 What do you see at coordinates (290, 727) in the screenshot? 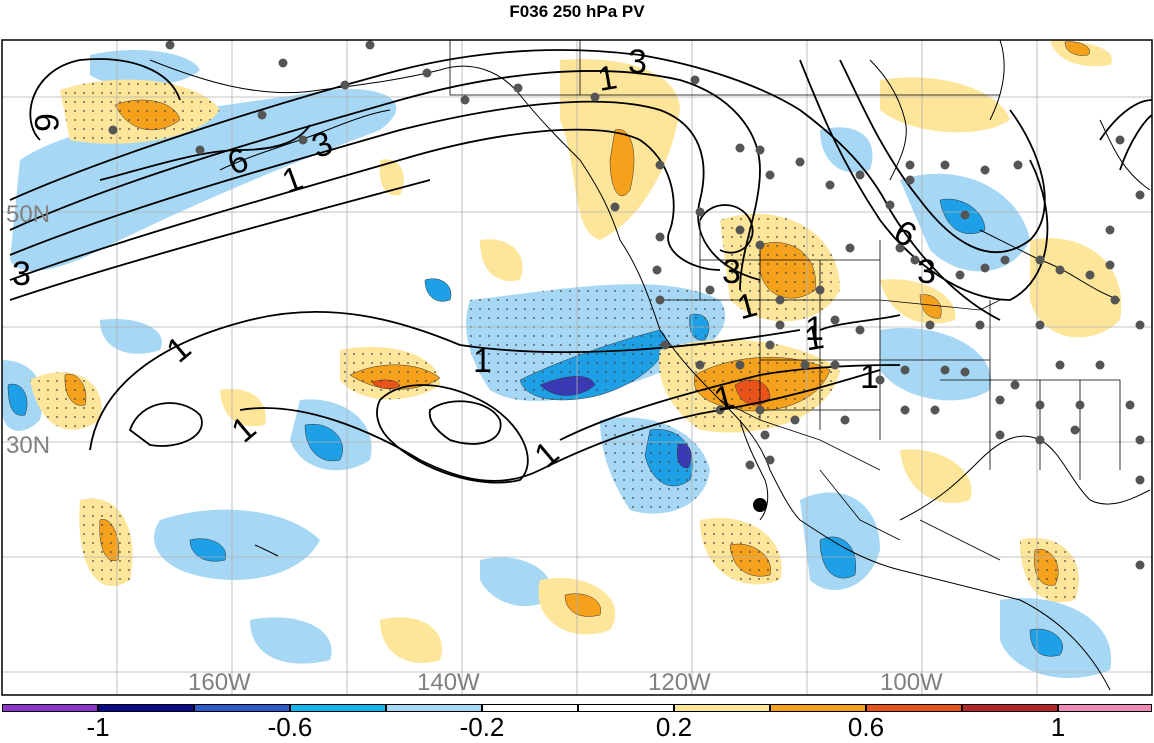
I see `colorbar-label: -0.6` at bounding box center [290, 727].